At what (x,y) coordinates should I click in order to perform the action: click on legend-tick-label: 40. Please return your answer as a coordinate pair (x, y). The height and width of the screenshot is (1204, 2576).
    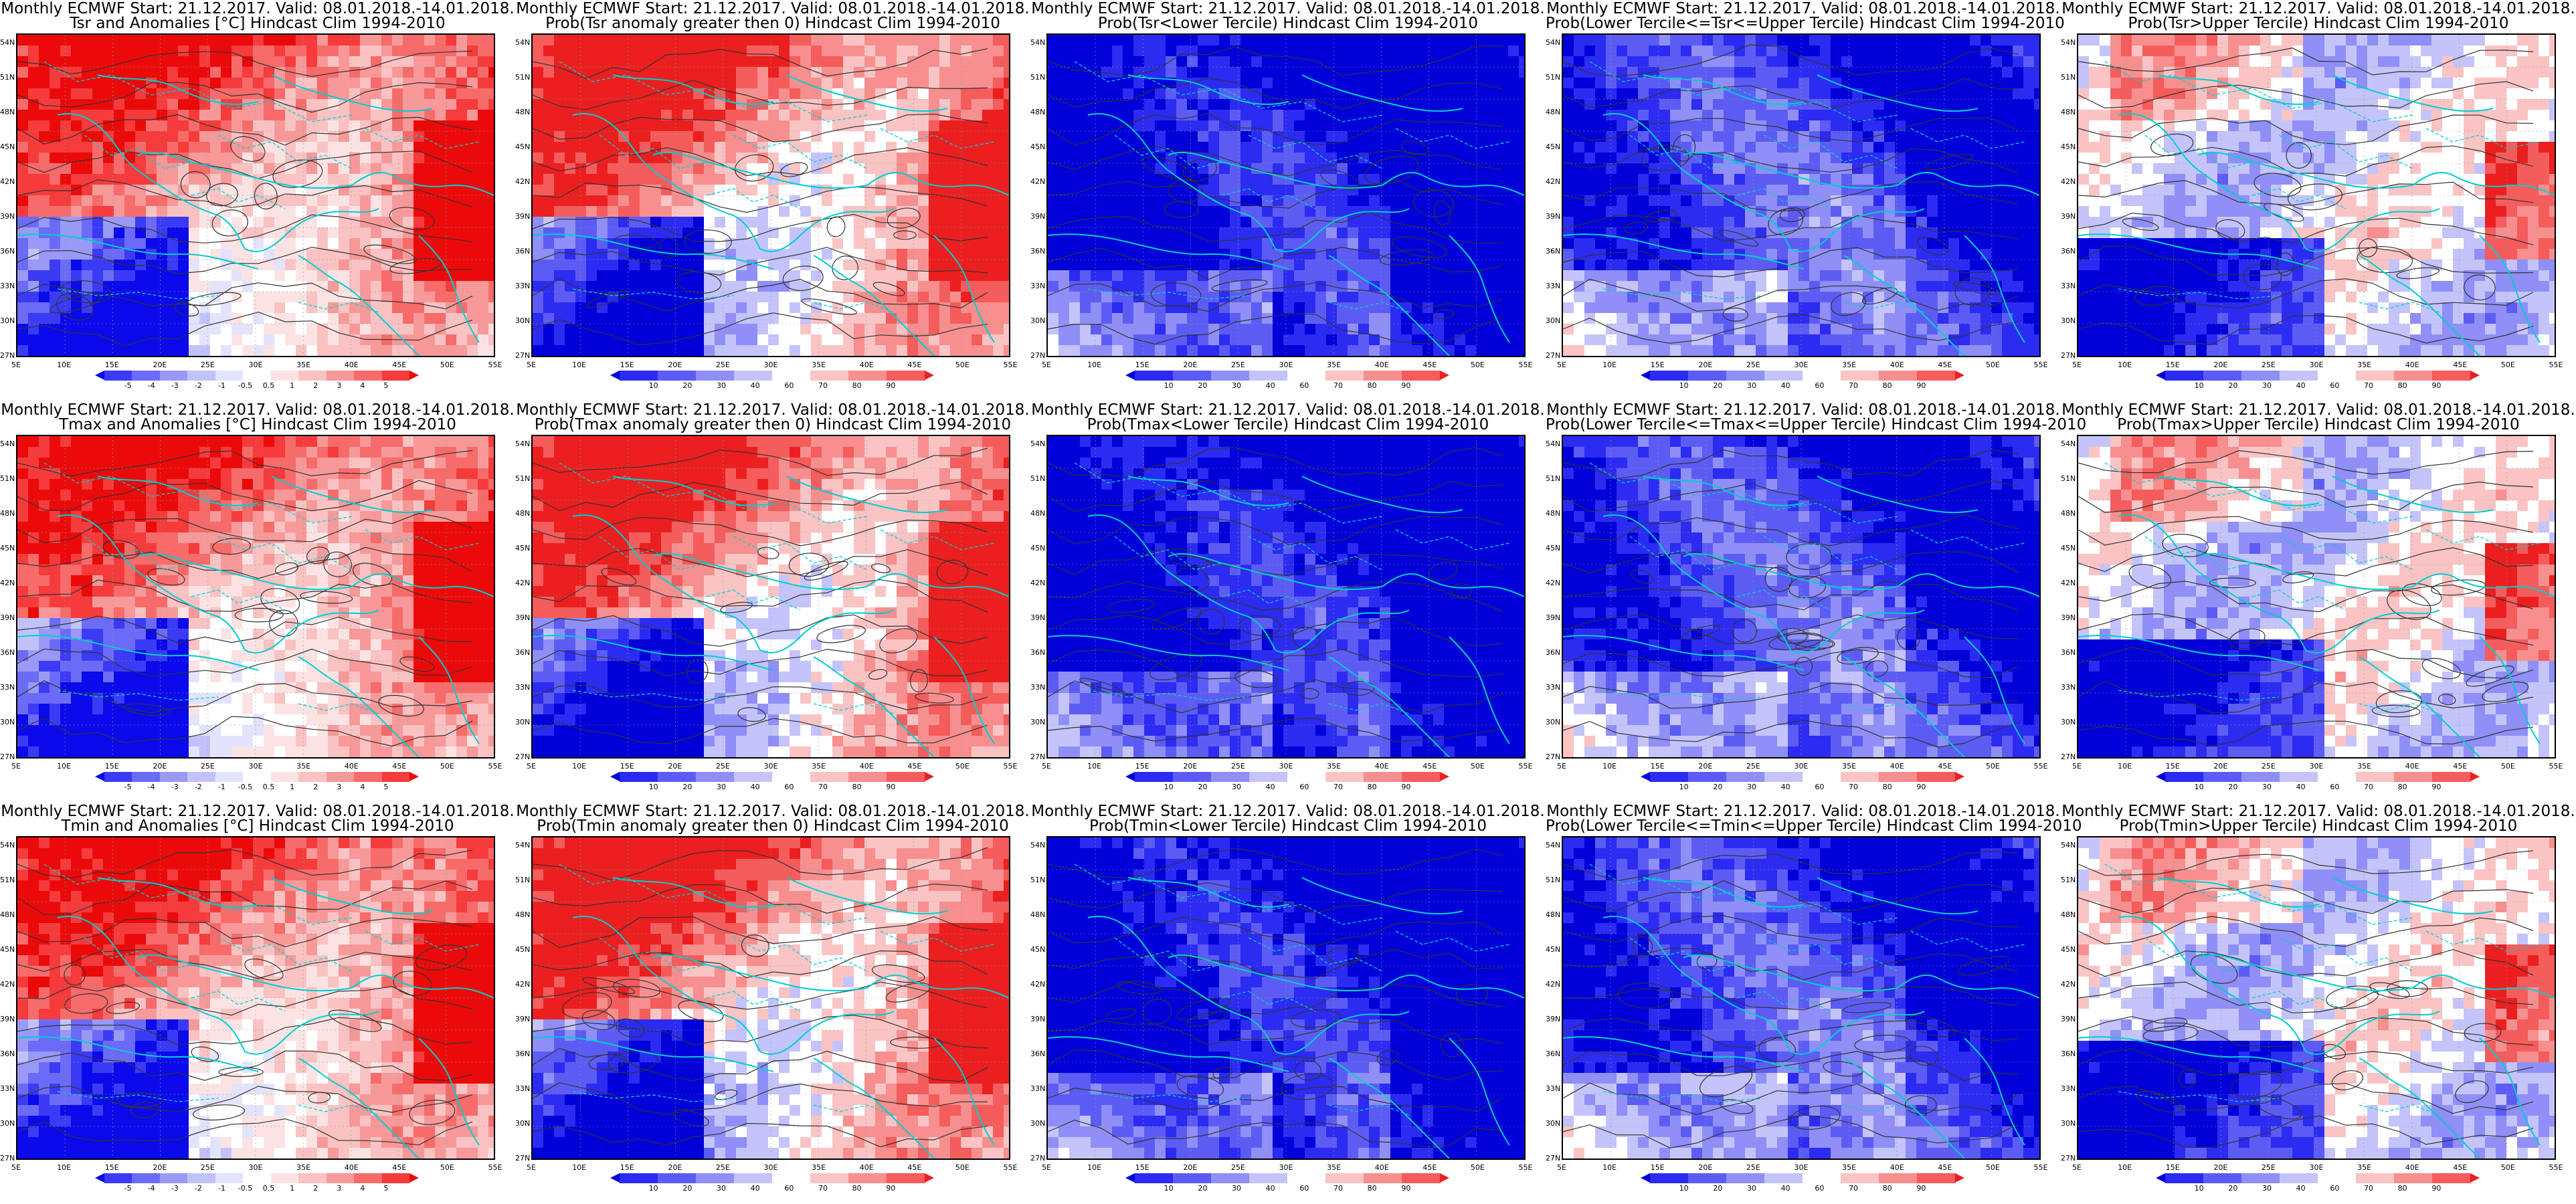
    Looking at the image, I should click on (2301, 1189).